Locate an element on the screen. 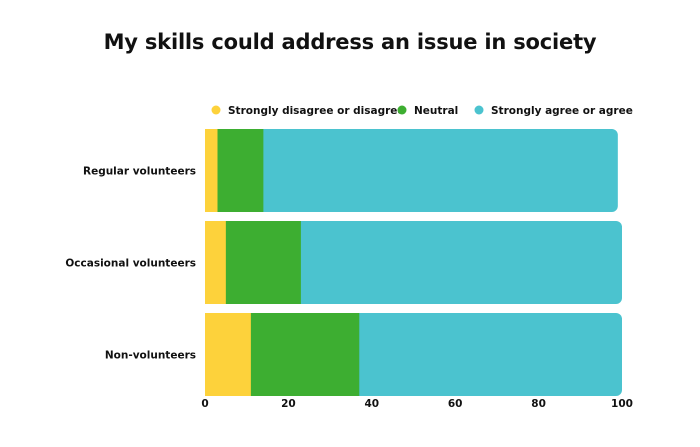  bar-regular-volunteers-strongly-agree-or-agree is located at coordinates (440, 170).